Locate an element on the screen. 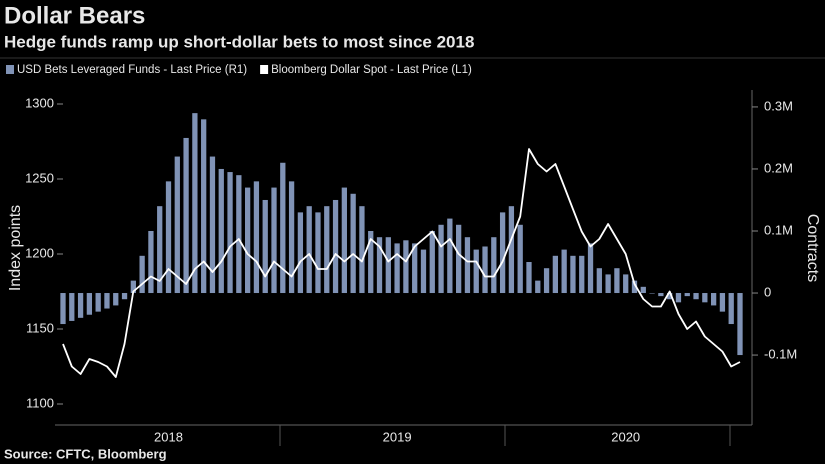 The image size is (825, 464). y-tick-label: 1100 is located at coordinates (40, 402).